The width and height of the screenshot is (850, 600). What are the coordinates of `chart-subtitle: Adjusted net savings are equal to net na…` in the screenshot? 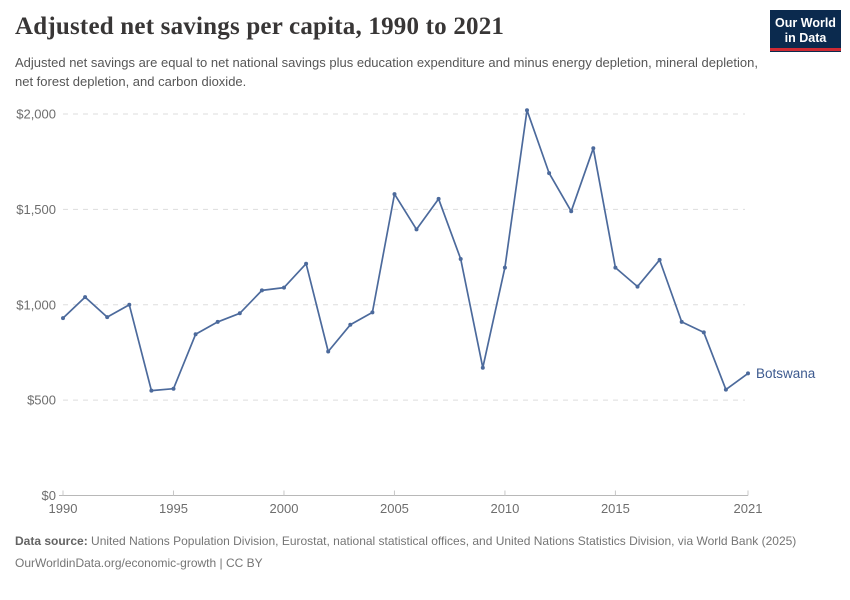 It's located at (386, 72).